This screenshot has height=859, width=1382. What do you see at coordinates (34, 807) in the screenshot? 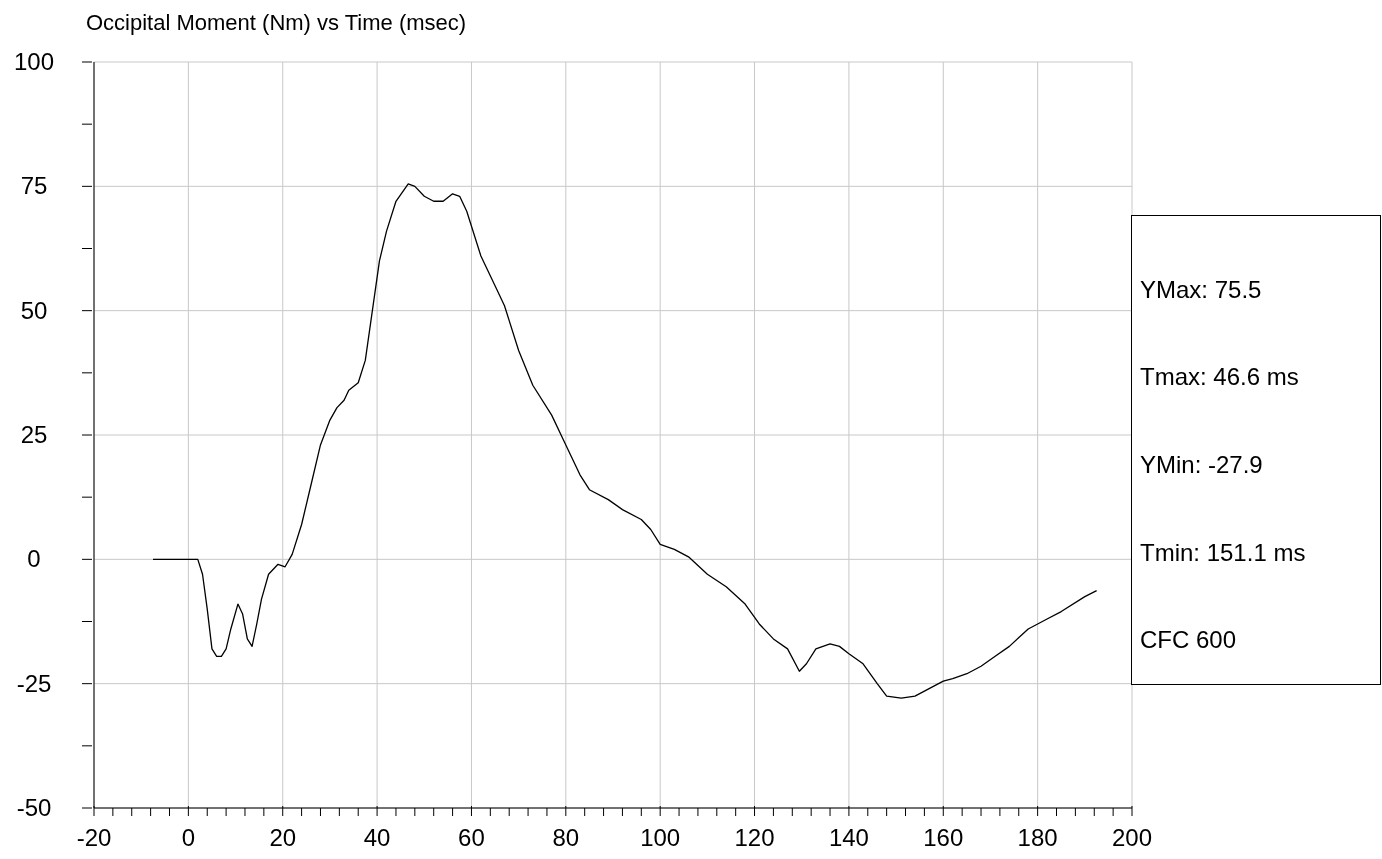
I see `y-tick-label: -50` at bounding box center [34, 807].